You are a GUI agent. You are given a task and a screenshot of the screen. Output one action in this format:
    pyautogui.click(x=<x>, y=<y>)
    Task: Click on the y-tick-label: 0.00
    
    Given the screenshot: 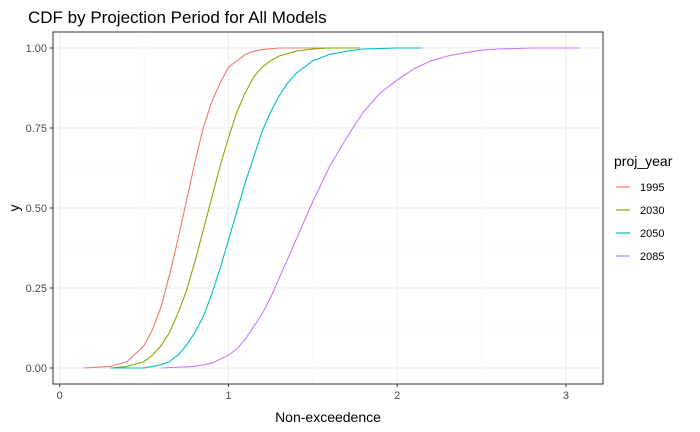 What is the action you would take?
    pyautogui.click(x=36, y=369)
    